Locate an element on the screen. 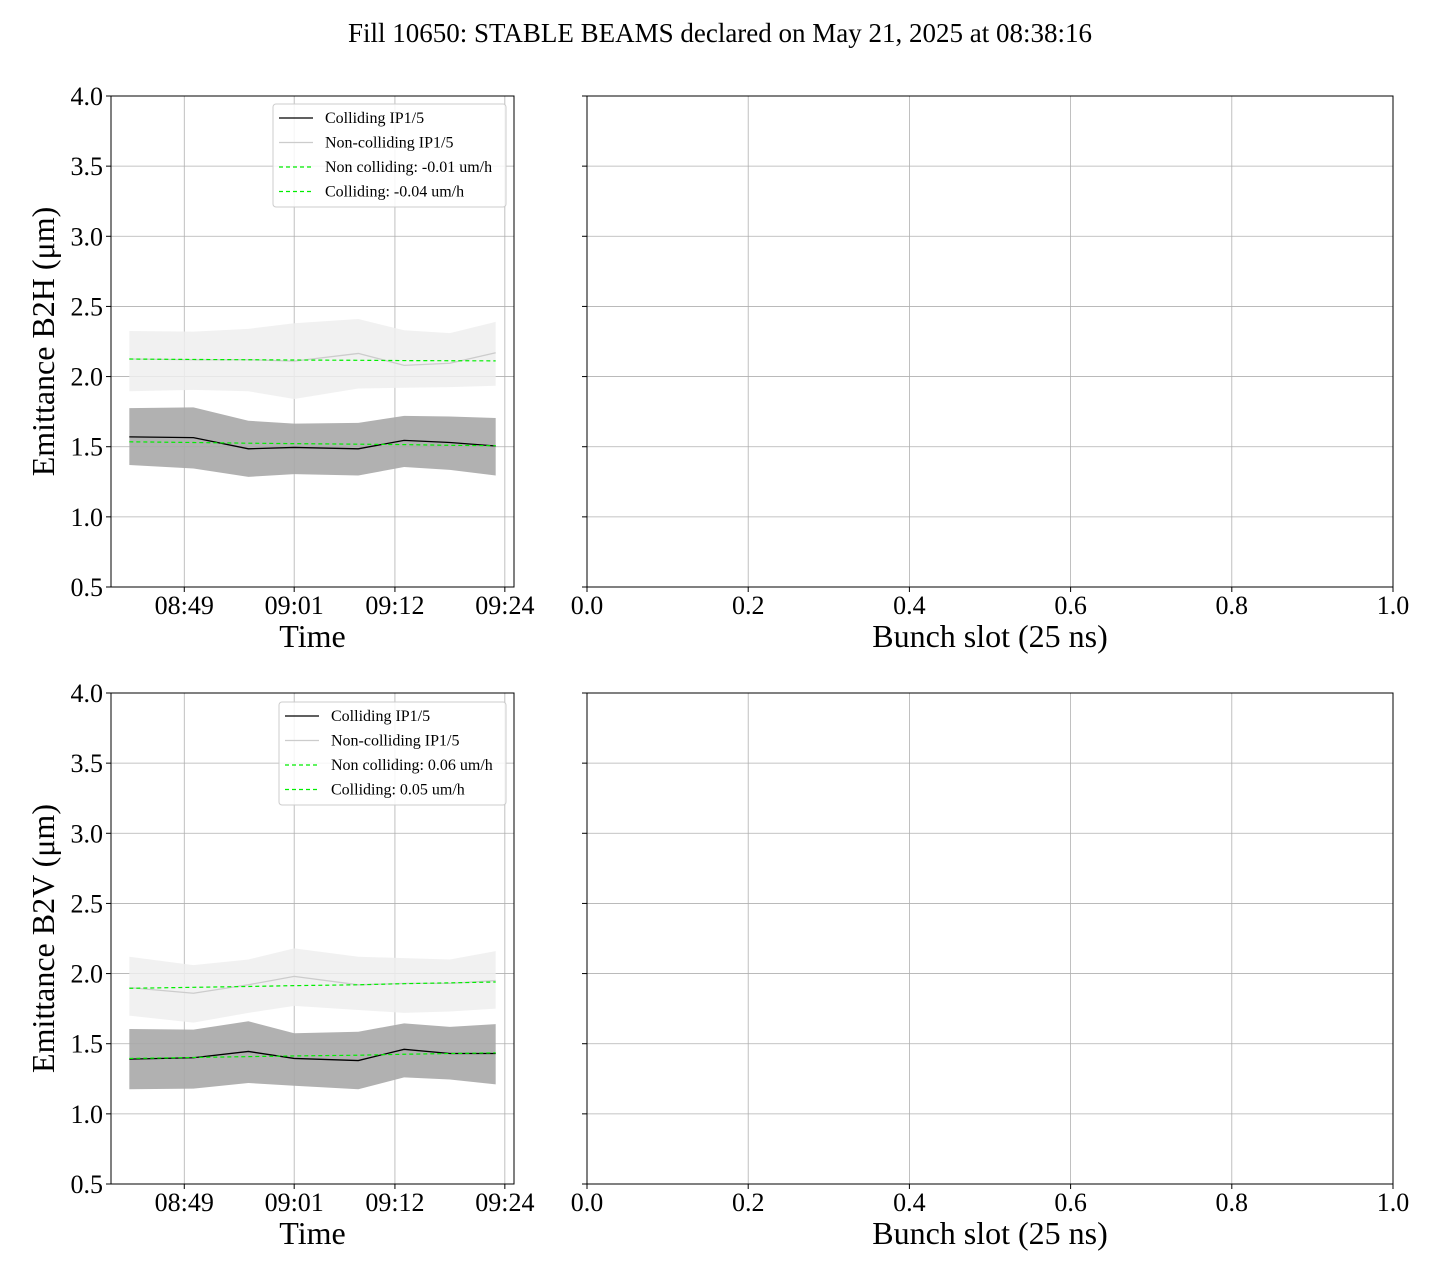  series-line-noncolliding is located at coordinates (312, 984).